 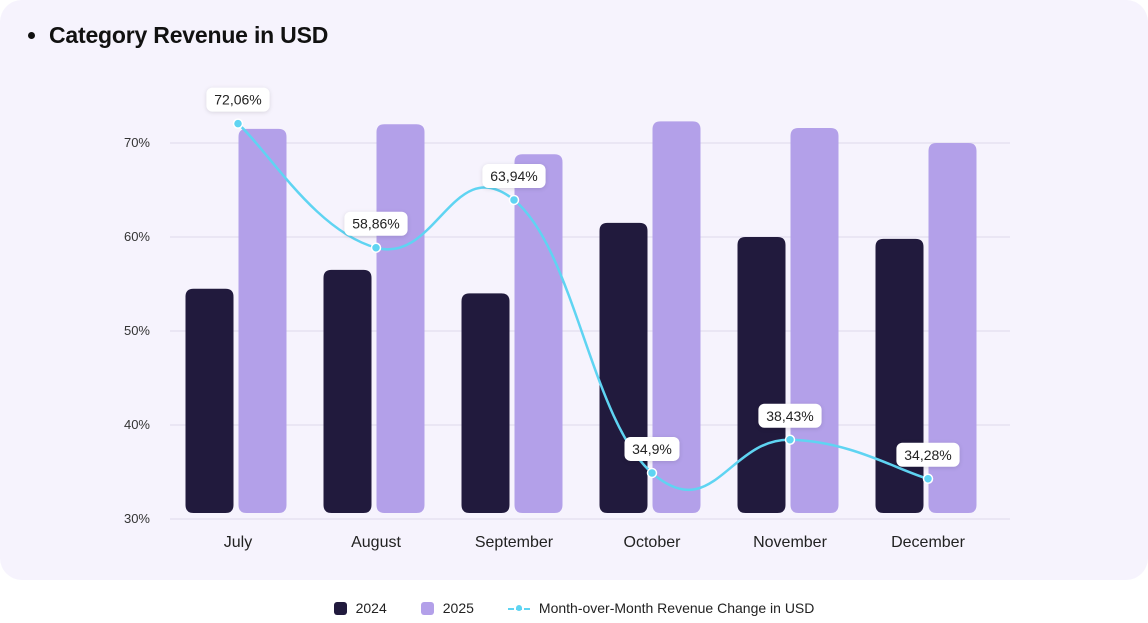 I want to click on legend-item-2024: 2024, so click(x=360, y=608).